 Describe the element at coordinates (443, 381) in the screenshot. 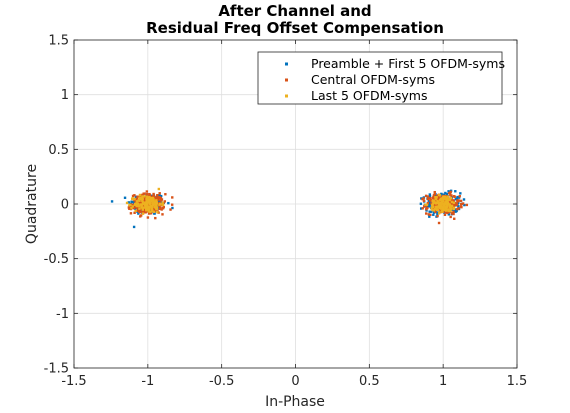

I see `x-tick-label: 1` at that location.